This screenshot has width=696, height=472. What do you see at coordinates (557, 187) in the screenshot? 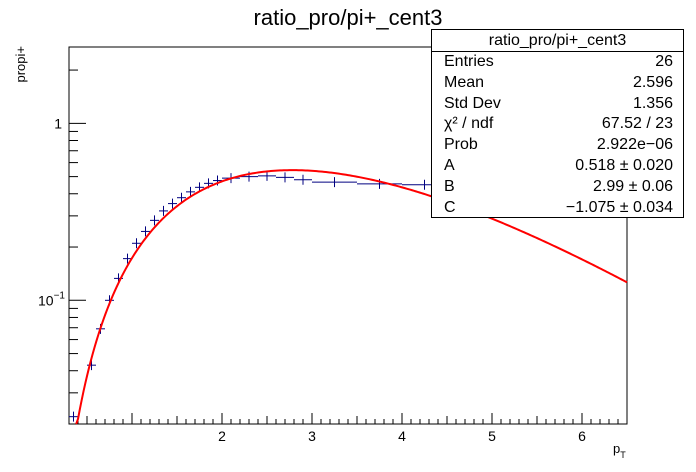
I see `stats-row: B 2.99 ± 0.06` at bounding box center [557, 187].